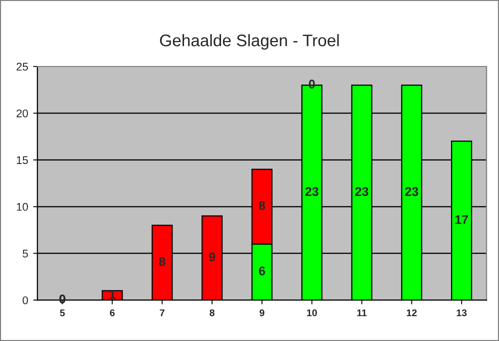 The width and height of the screenshot is (499, 341). Describe the element at coordinates (22, 160) in the screenshot. I see `y-tick-label: 15` at that location.